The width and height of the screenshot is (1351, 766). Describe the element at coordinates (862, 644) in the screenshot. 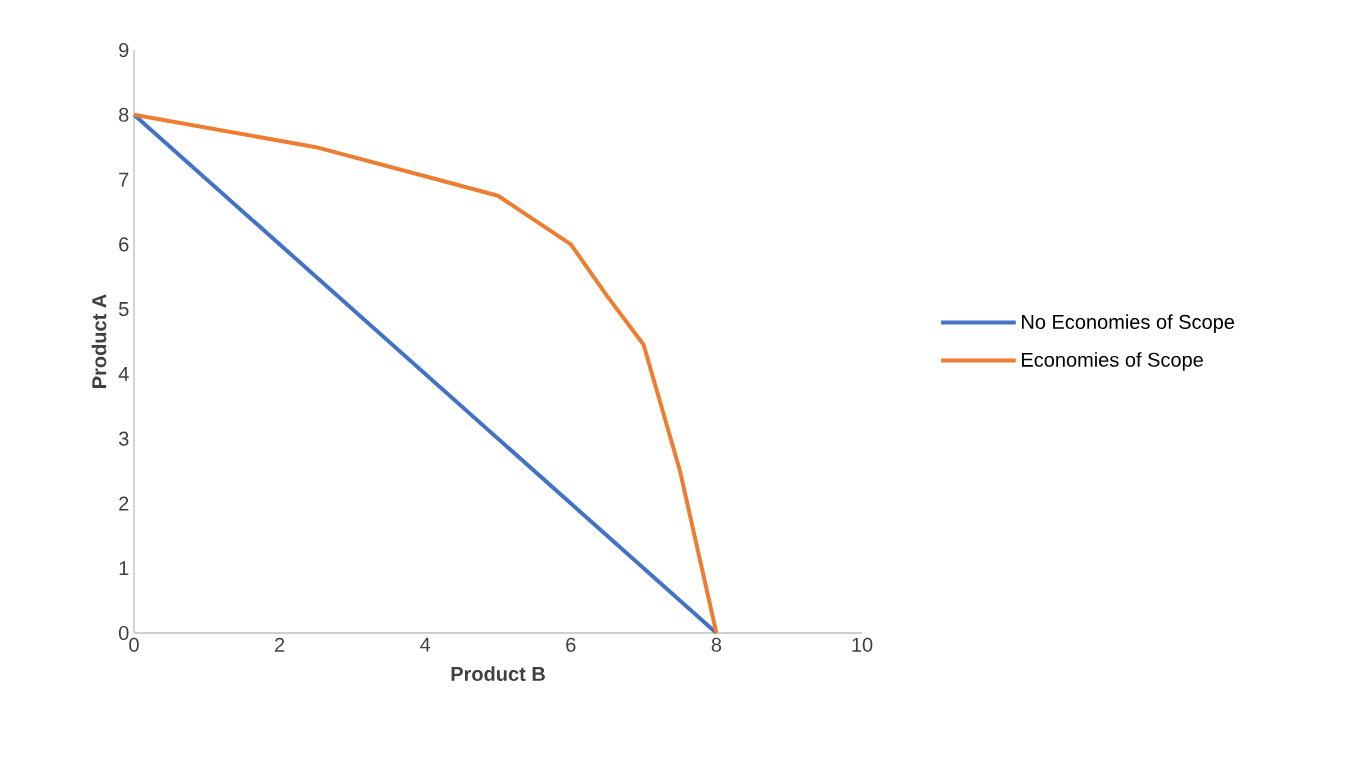

I see `x-tick-label: 10` at that location.